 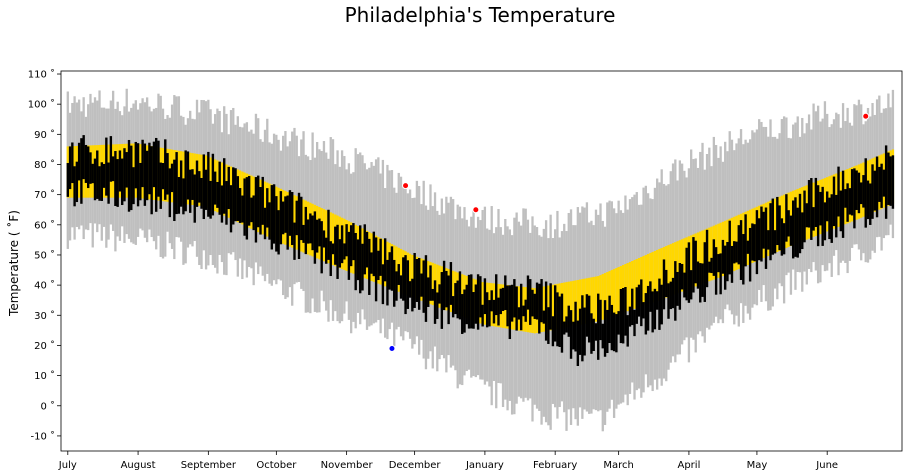 What do you see at coordinates (484, 465) in the screenshot?
I see `x-tick-label: January` at bounding box center [484, 465].